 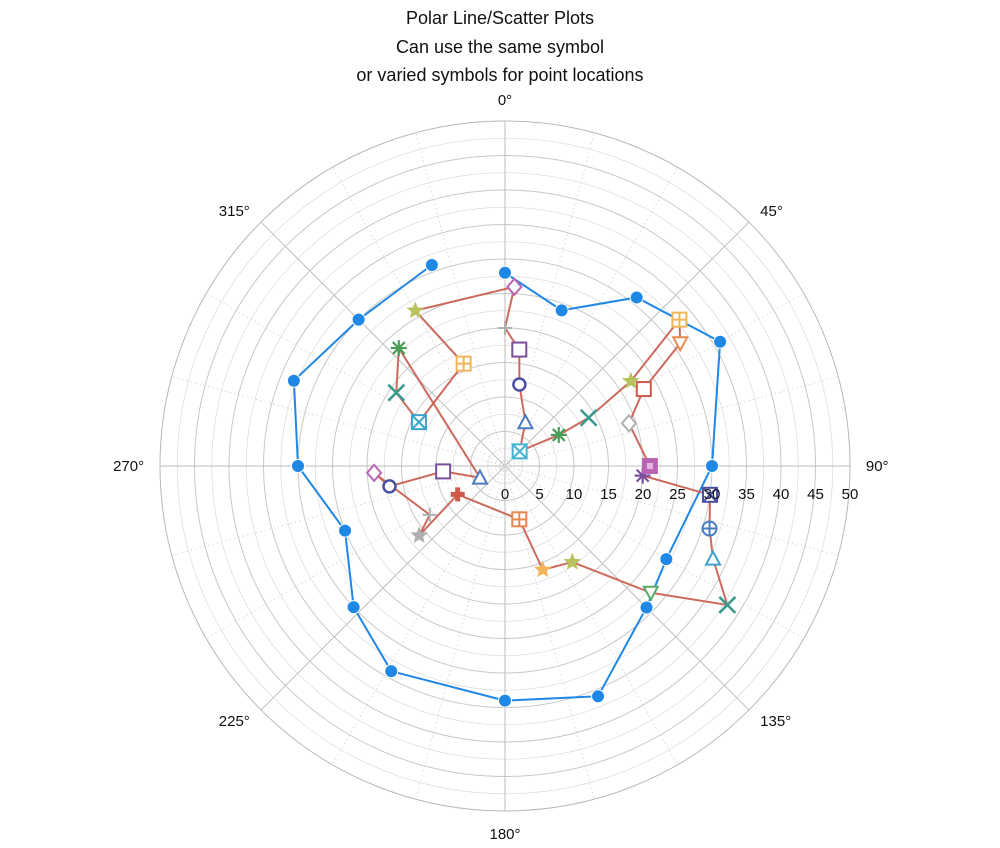 I want to click on radial-tick-label: 50, so click(x=850, y=494).